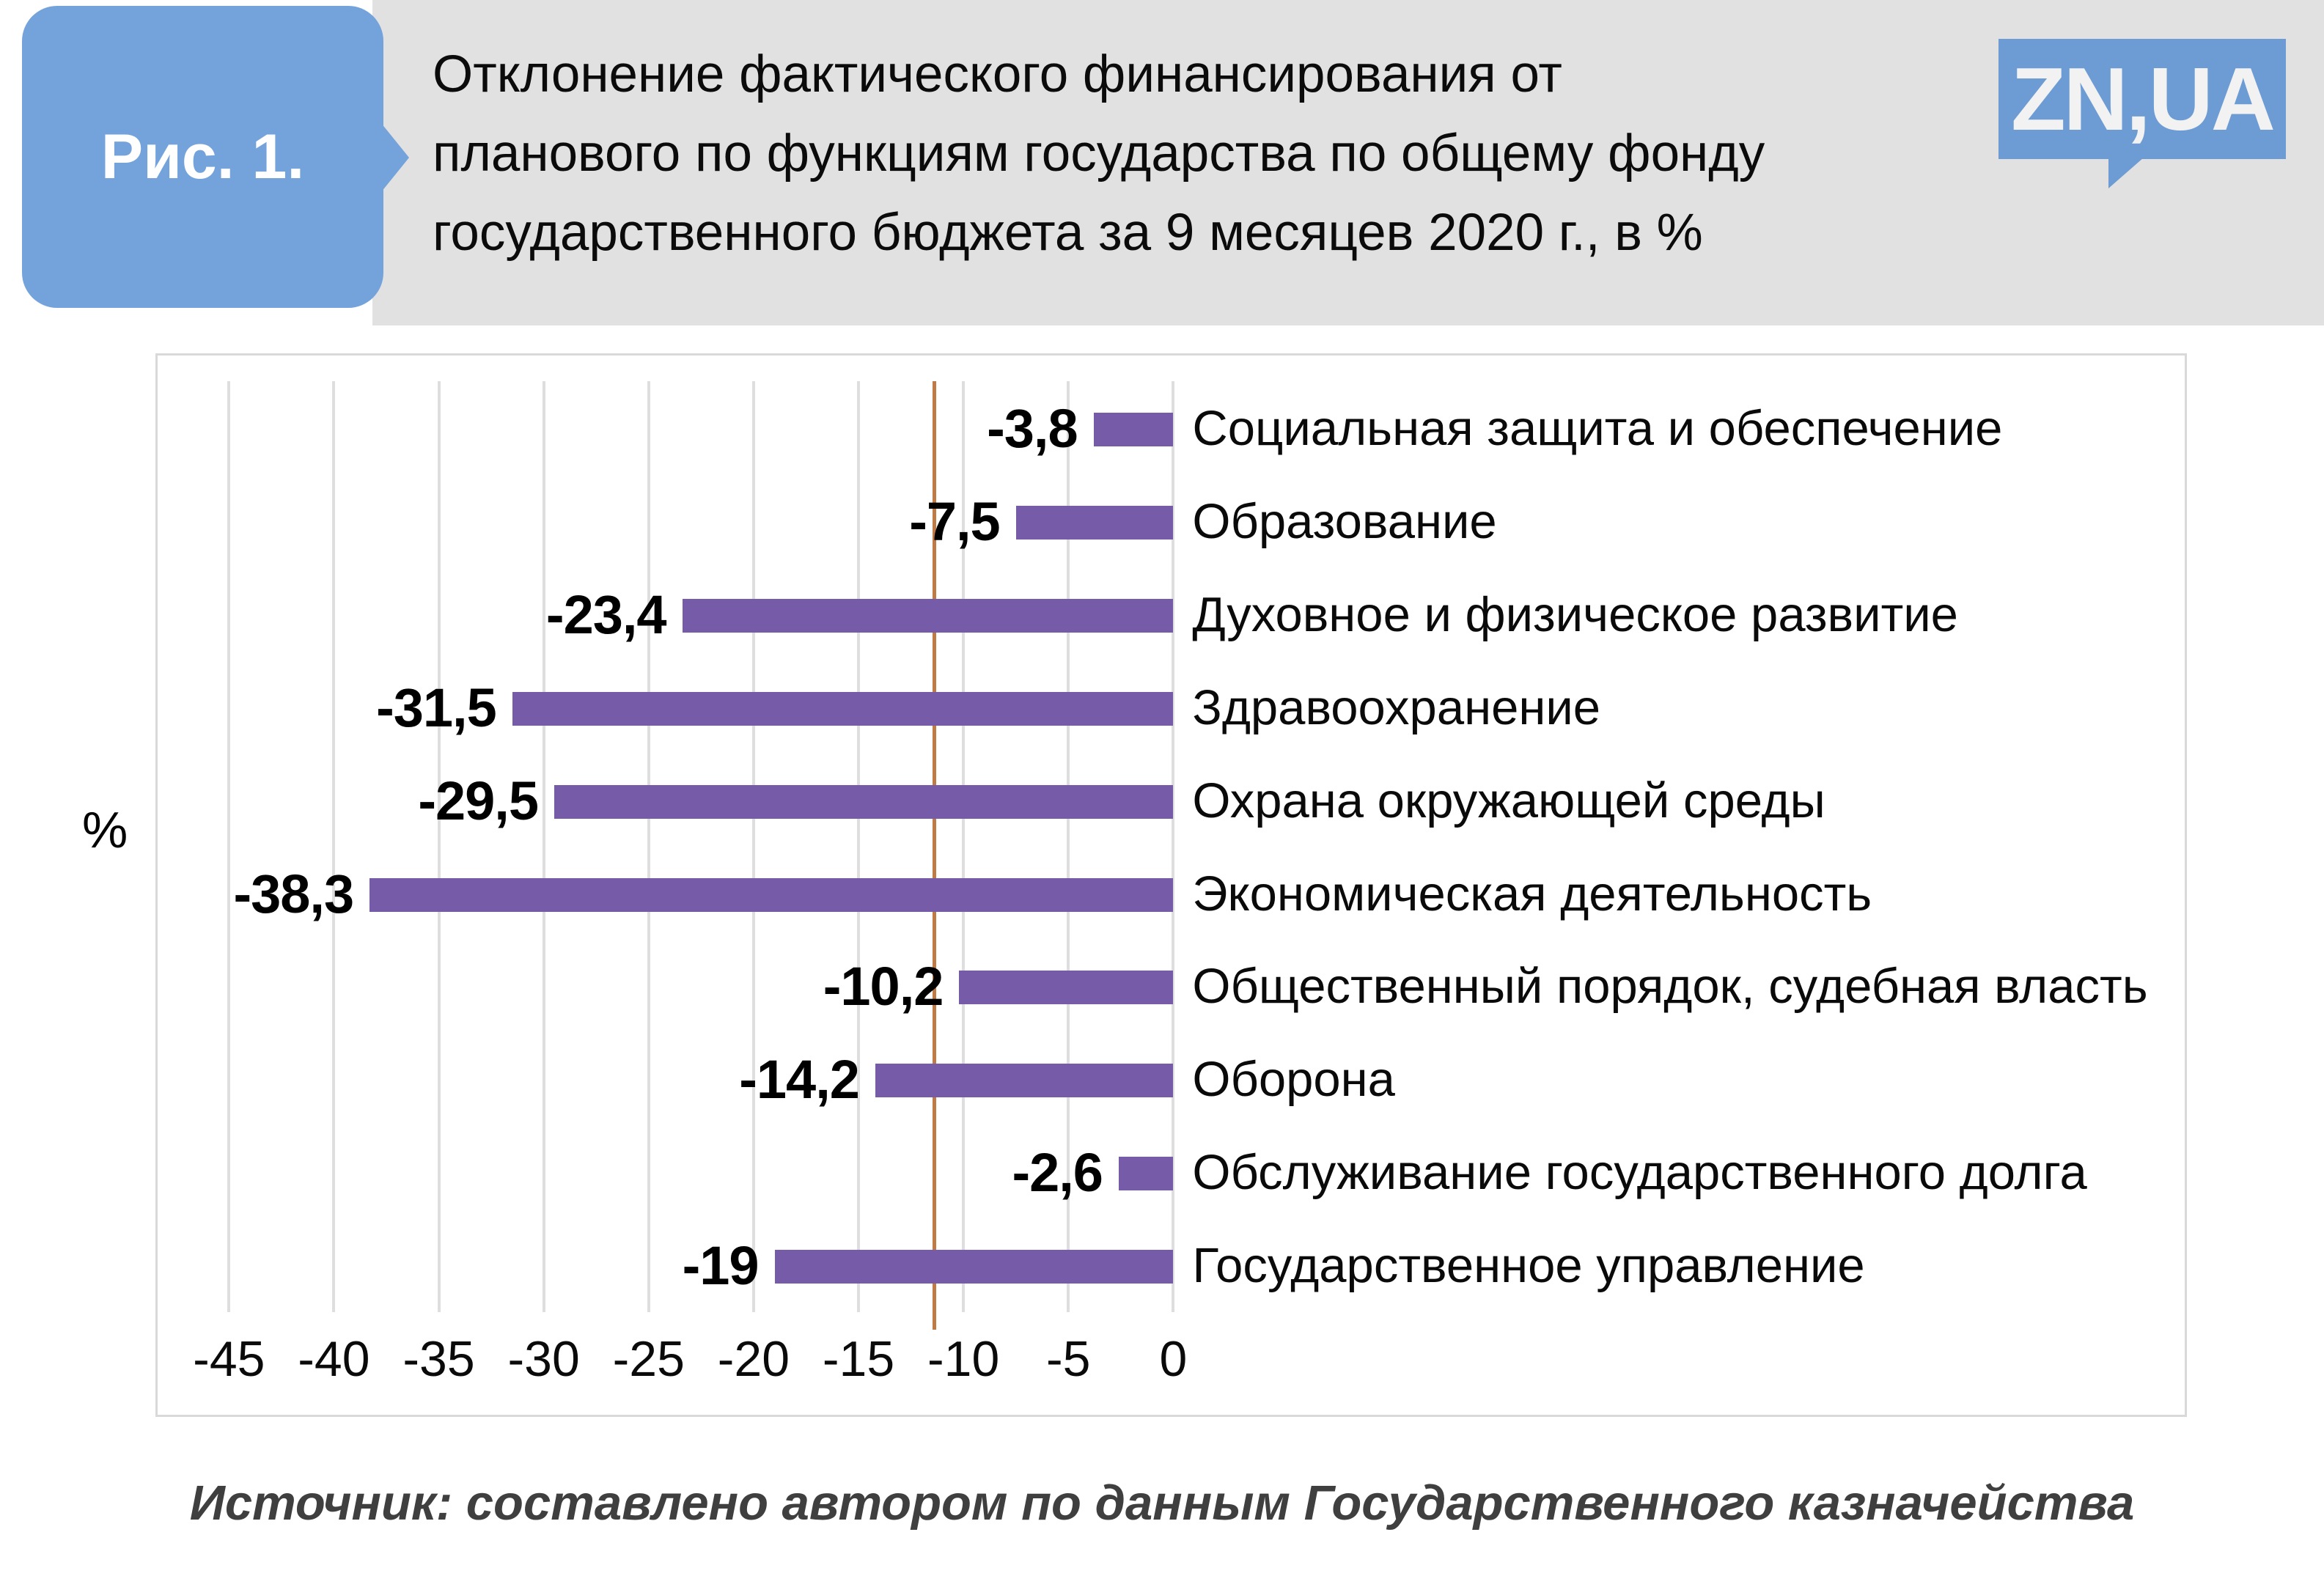 This screenshot has width=2324, height=1587. Describe the element at coordinates (955, 521) in the screenshot. I see `bar-value-label-2: -7,5` at that location.